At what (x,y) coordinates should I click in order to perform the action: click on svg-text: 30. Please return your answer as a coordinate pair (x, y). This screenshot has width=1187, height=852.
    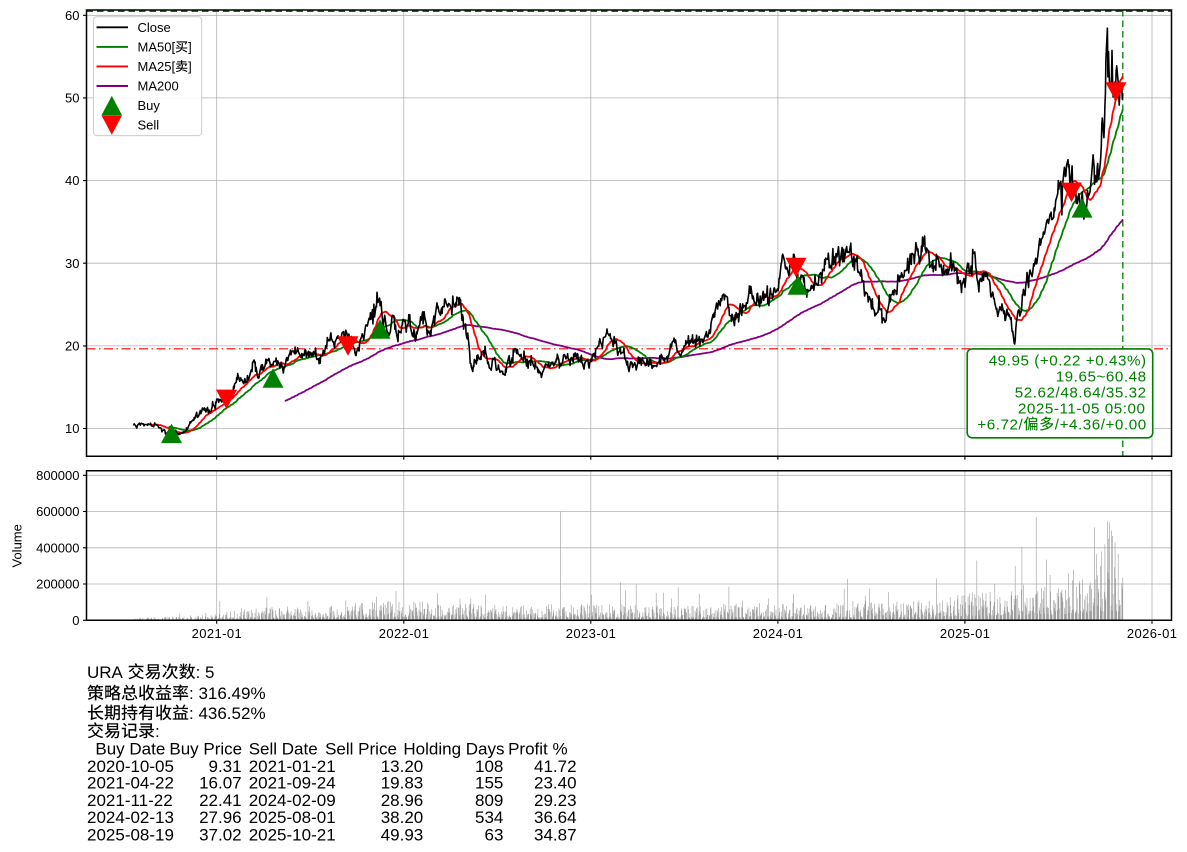
    Looking at the image, I should click on (72, 263).